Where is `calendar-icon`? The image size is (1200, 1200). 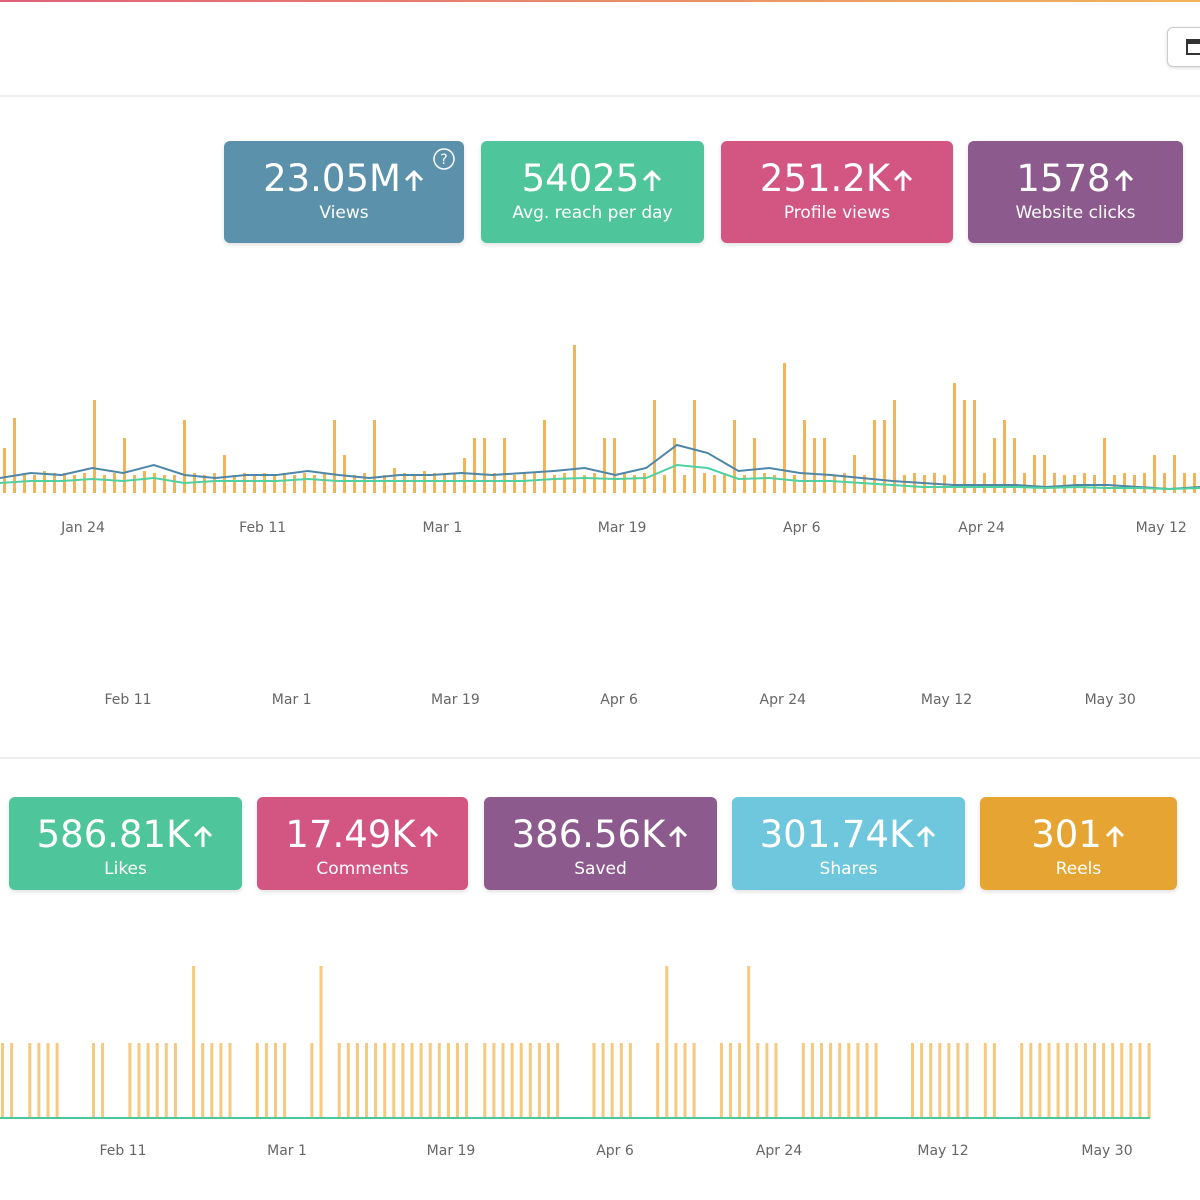
calendar-icon is located at coordinates (1193, 47).